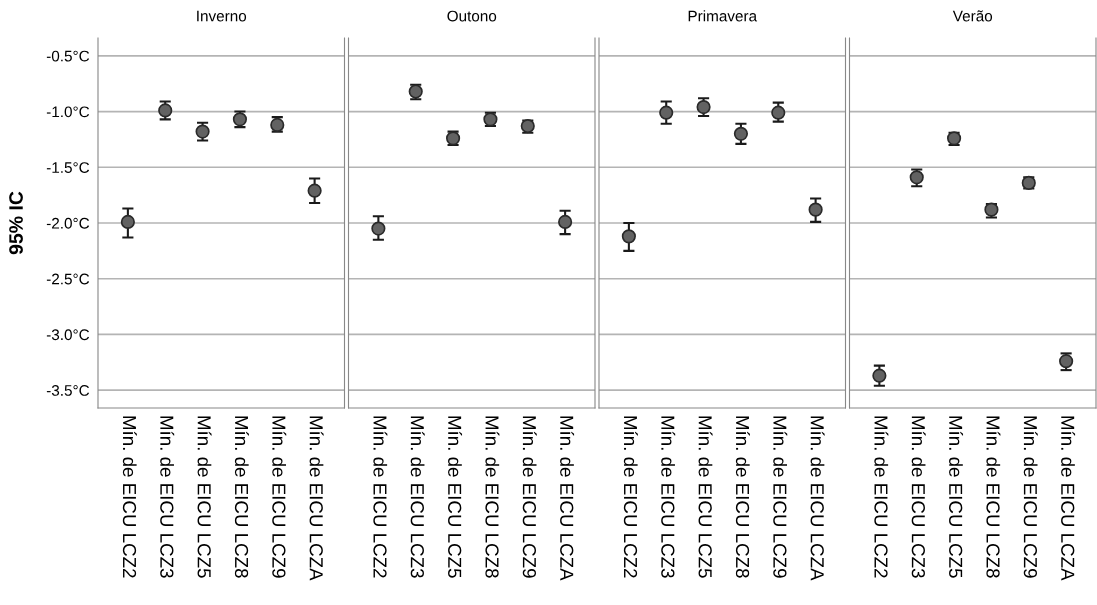  What do you see at coordinates (68, 112) in the screenshot?
I see `y-tick-label: -1.0°C` at bounding box center [68, 112].